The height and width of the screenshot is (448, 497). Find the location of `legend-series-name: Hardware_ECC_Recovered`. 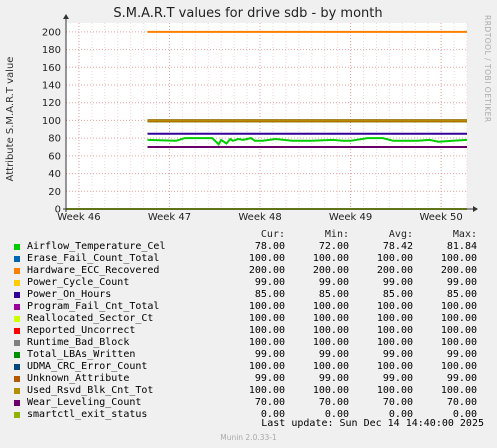

legend-series-name: Hardware_ECC_Recovered is located at coordinates (93, 270).